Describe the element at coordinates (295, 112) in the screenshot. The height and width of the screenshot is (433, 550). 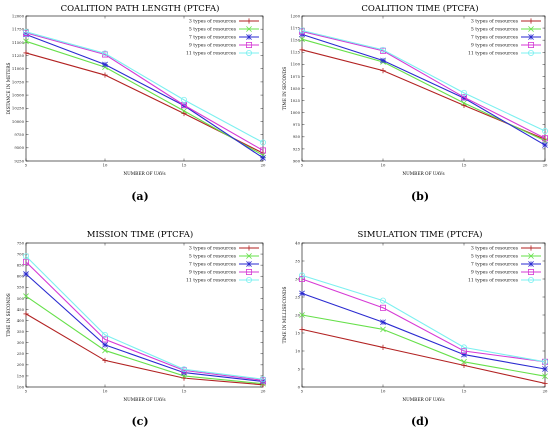
I see `y-tick-label: 1000` at that location.